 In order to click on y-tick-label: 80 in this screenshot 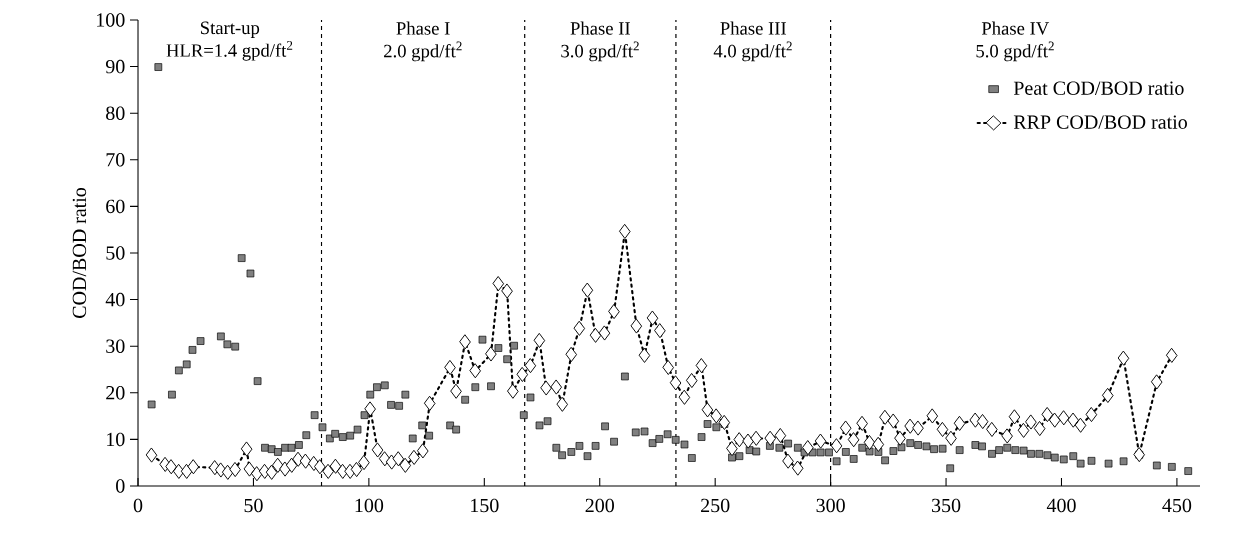, I will do `click(115, 113)`.